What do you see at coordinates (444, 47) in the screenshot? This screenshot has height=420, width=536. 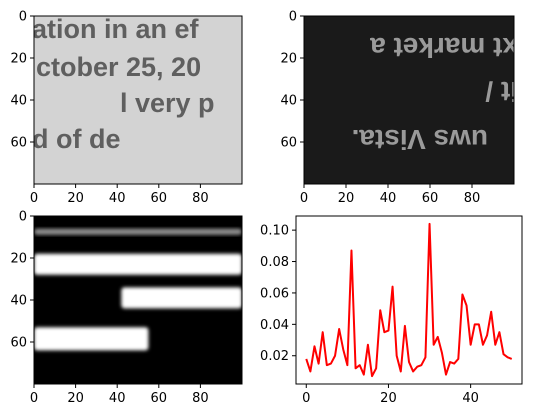 I see `image-text-line: xt market a` at bounding box center [444, 47].